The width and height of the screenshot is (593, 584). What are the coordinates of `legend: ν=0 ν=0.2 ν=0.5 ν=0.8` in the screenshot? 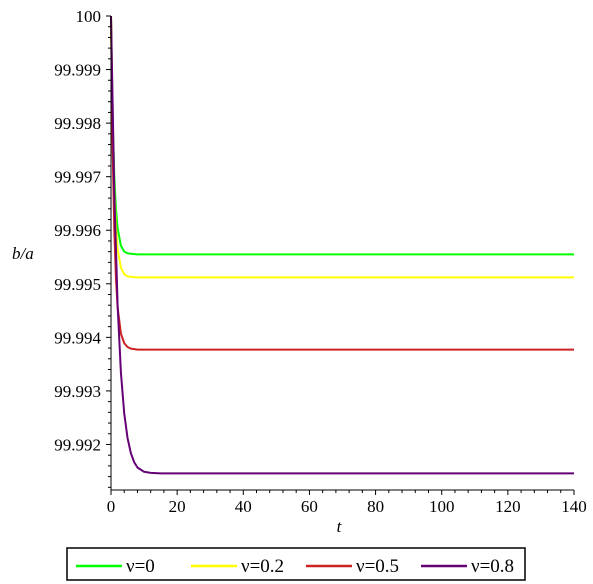 It's located at (296, 564).